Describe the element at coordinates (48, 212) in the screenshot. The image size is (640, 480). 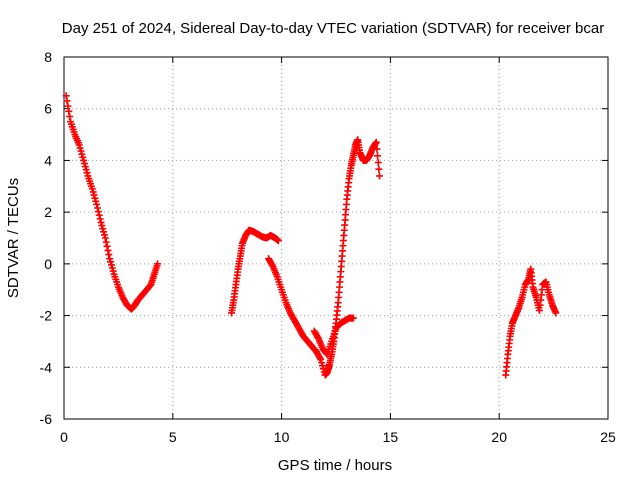
I see `y-tick-label: 2` at that location.